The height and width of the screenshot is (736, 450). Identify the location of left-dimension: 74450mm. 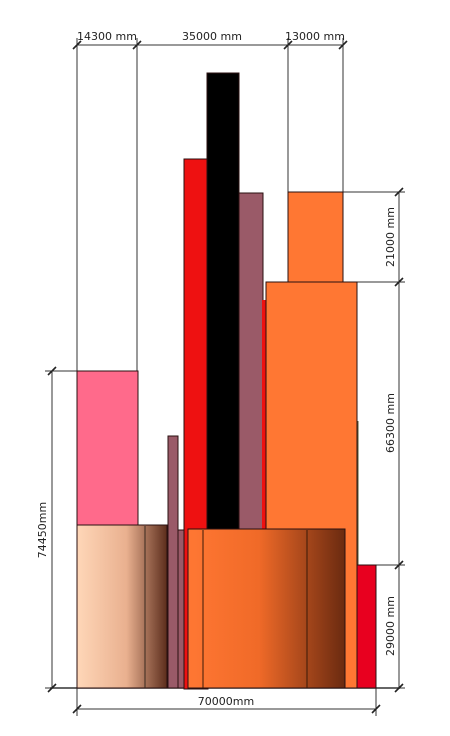
(46, 529).